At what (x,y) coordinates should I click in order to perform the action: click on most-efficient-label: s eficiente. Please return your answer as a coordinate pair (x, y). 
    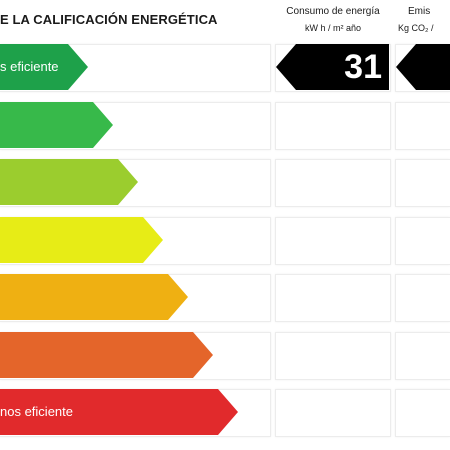
    Looking at the image, I should click on (29, 66).